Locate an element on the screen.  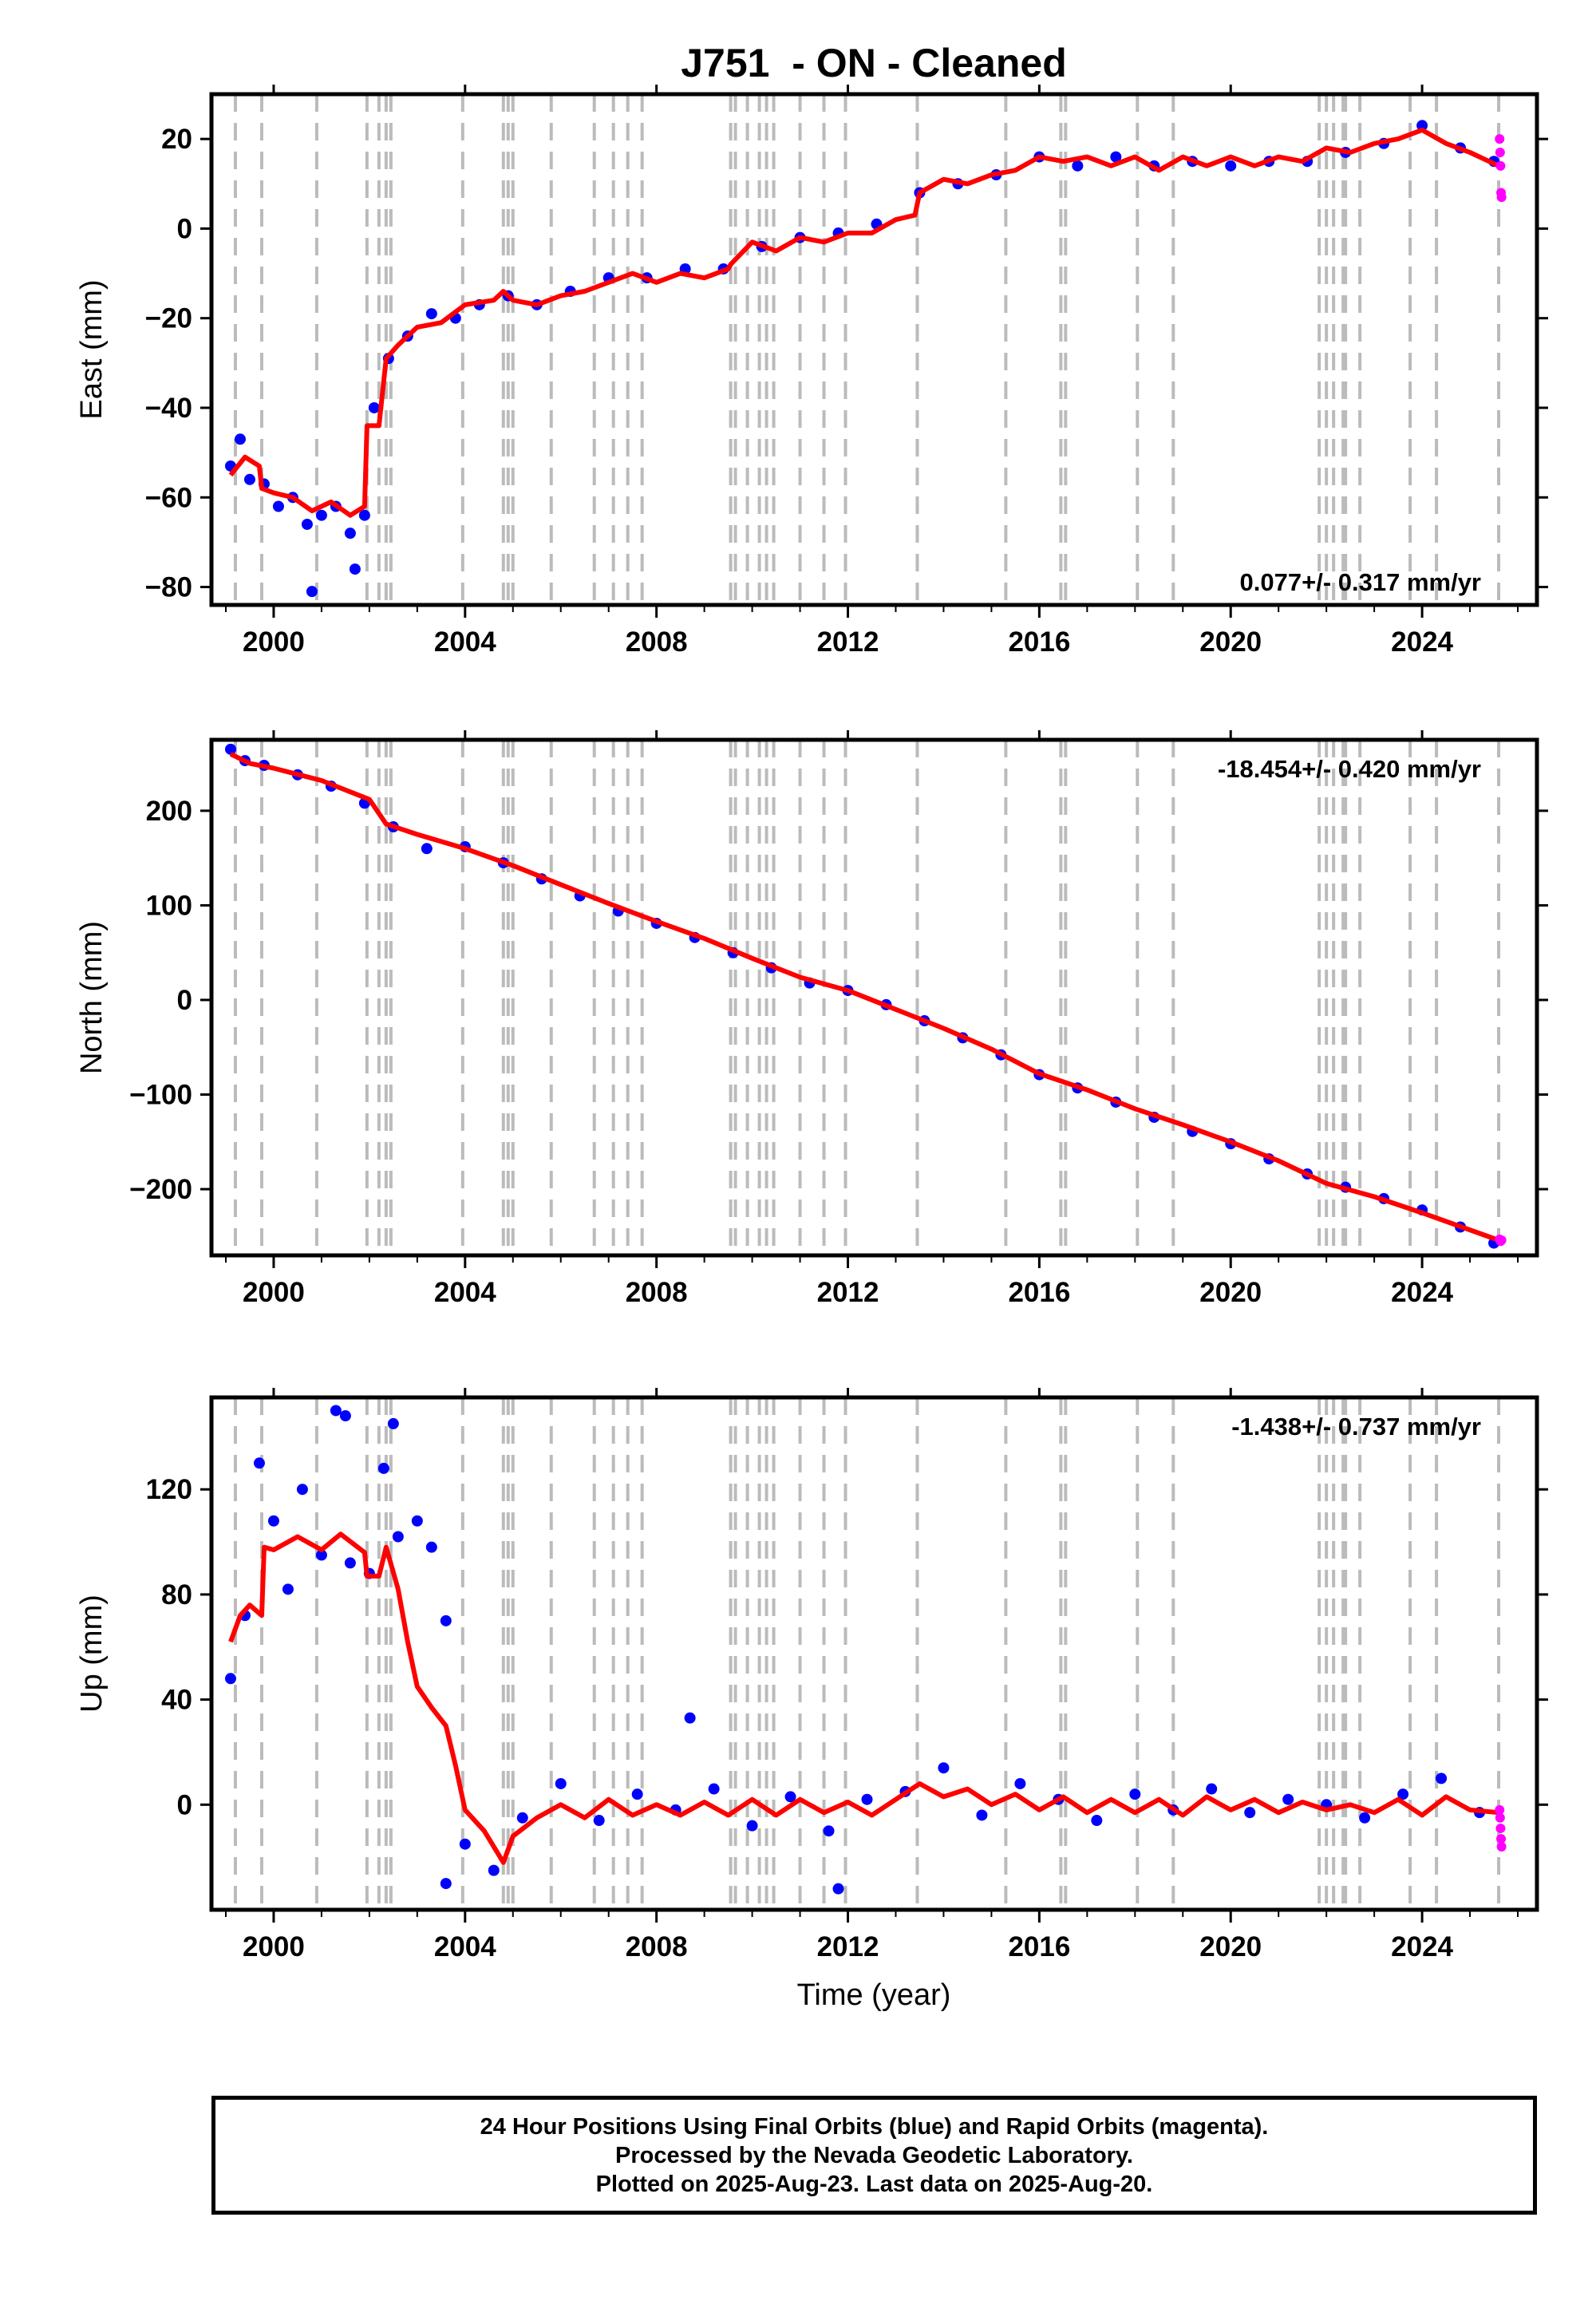
y-tick-label: 0 is located at coordinates (184, 1805).